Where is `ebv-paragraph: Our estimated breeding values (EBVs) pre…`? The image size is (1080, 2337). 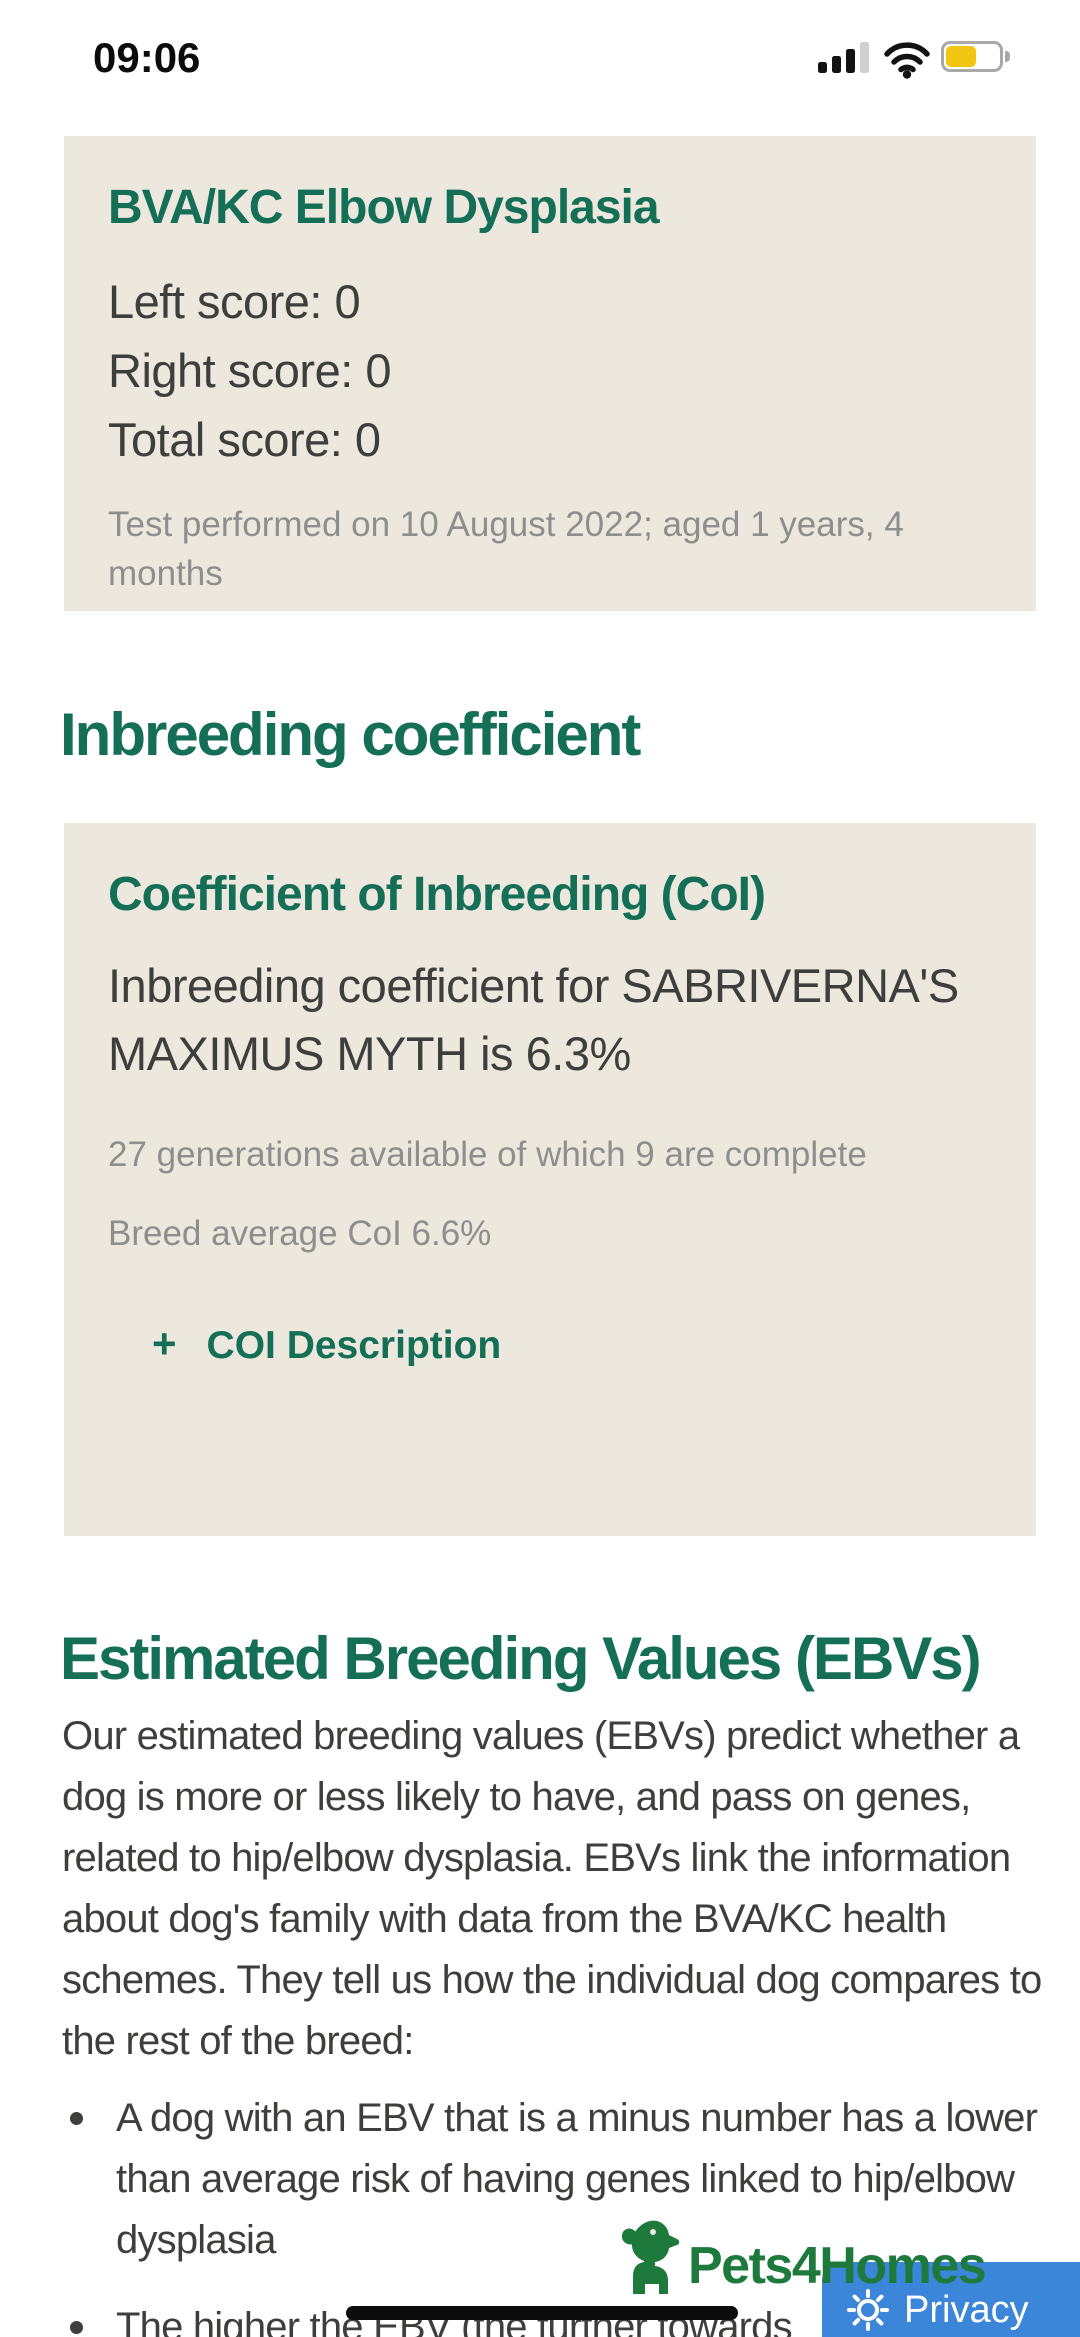 ebv-paragraph: Our estimated breeding values (EBVs) pre… is located at coordinates (552, 1888).